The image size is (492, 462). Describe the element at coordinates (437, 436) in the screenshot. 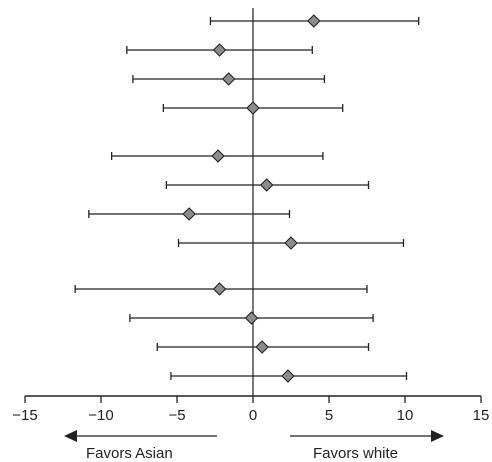

I see `right-arrow-icon` at that location.